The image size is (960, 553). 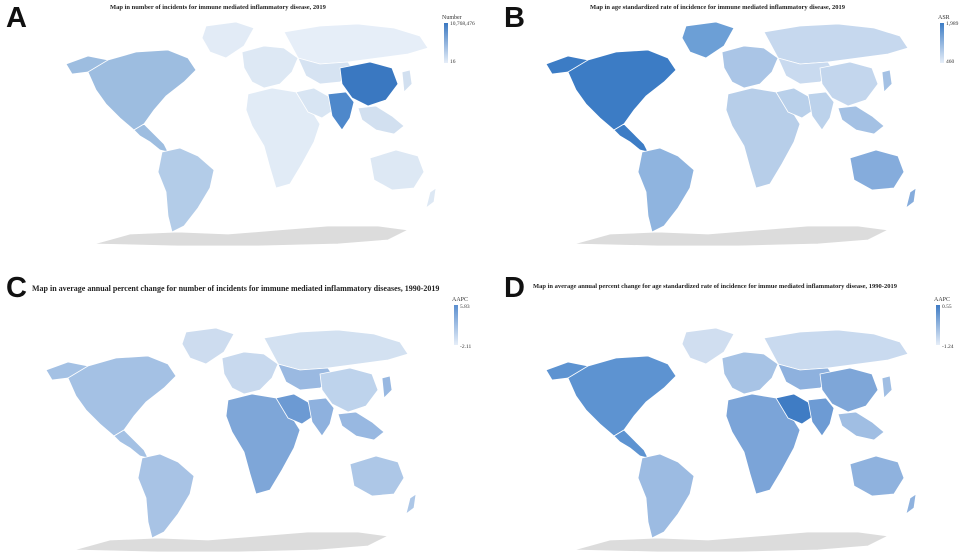 I want to click on legend-min-label: -1.24, so click(x=948, y=347).